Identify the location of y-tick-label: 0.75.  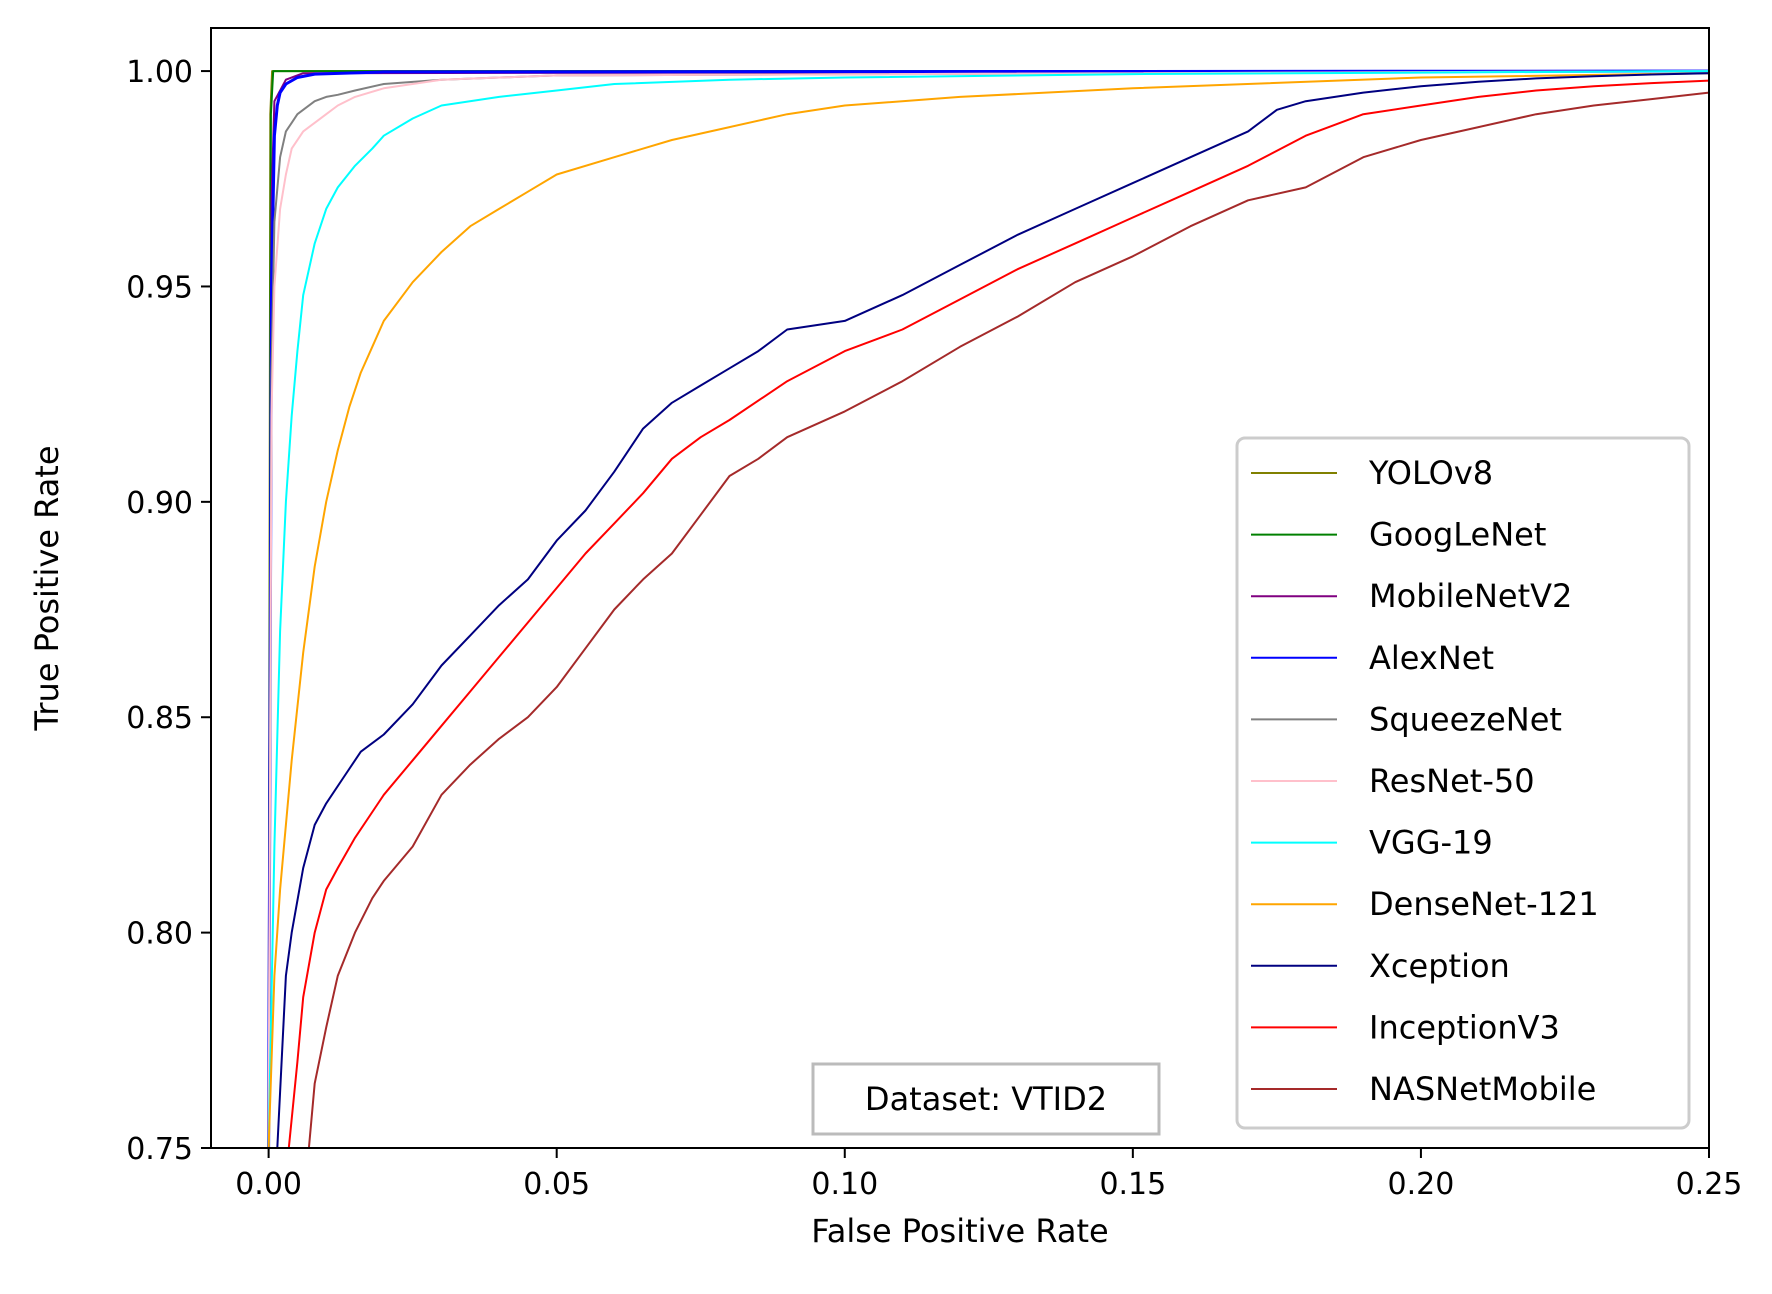
(159, 1149).